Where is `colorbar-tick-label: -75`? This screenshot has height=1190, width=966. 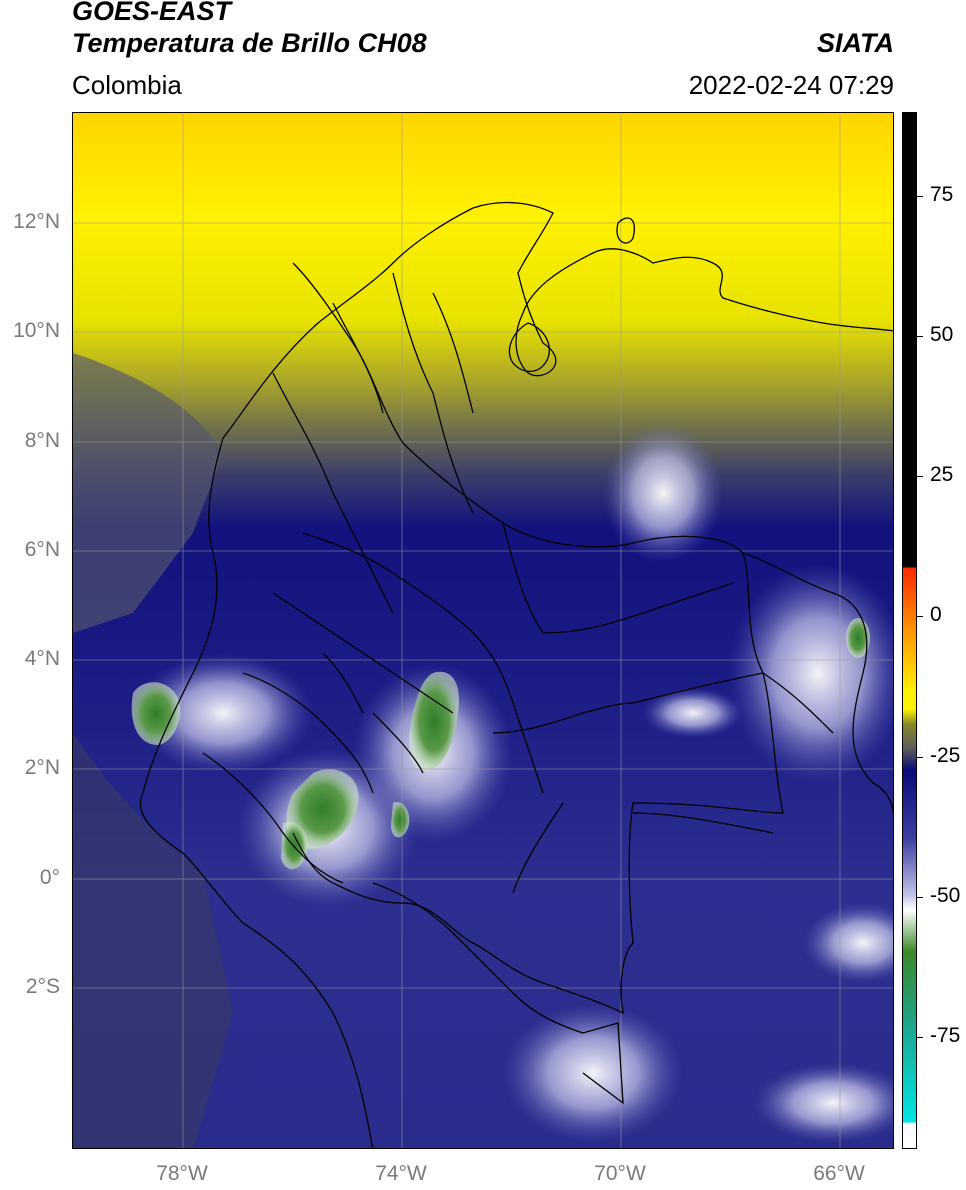
colorbar-tick-label: -75 is located at coordinates (945, 1035).